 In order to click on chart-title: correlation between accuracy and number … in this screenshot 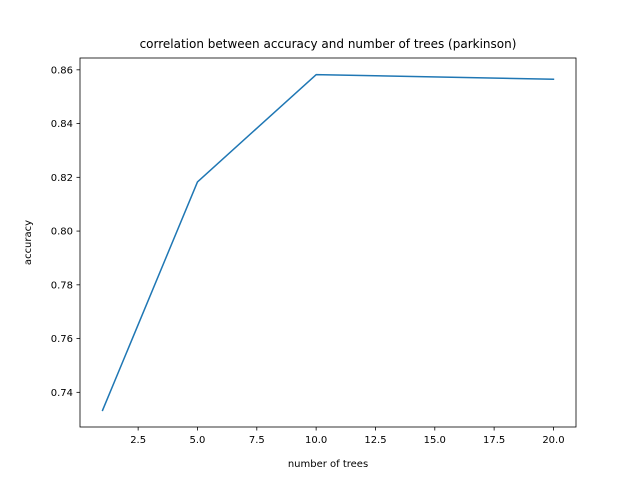, I will do `click(328, 44)`.